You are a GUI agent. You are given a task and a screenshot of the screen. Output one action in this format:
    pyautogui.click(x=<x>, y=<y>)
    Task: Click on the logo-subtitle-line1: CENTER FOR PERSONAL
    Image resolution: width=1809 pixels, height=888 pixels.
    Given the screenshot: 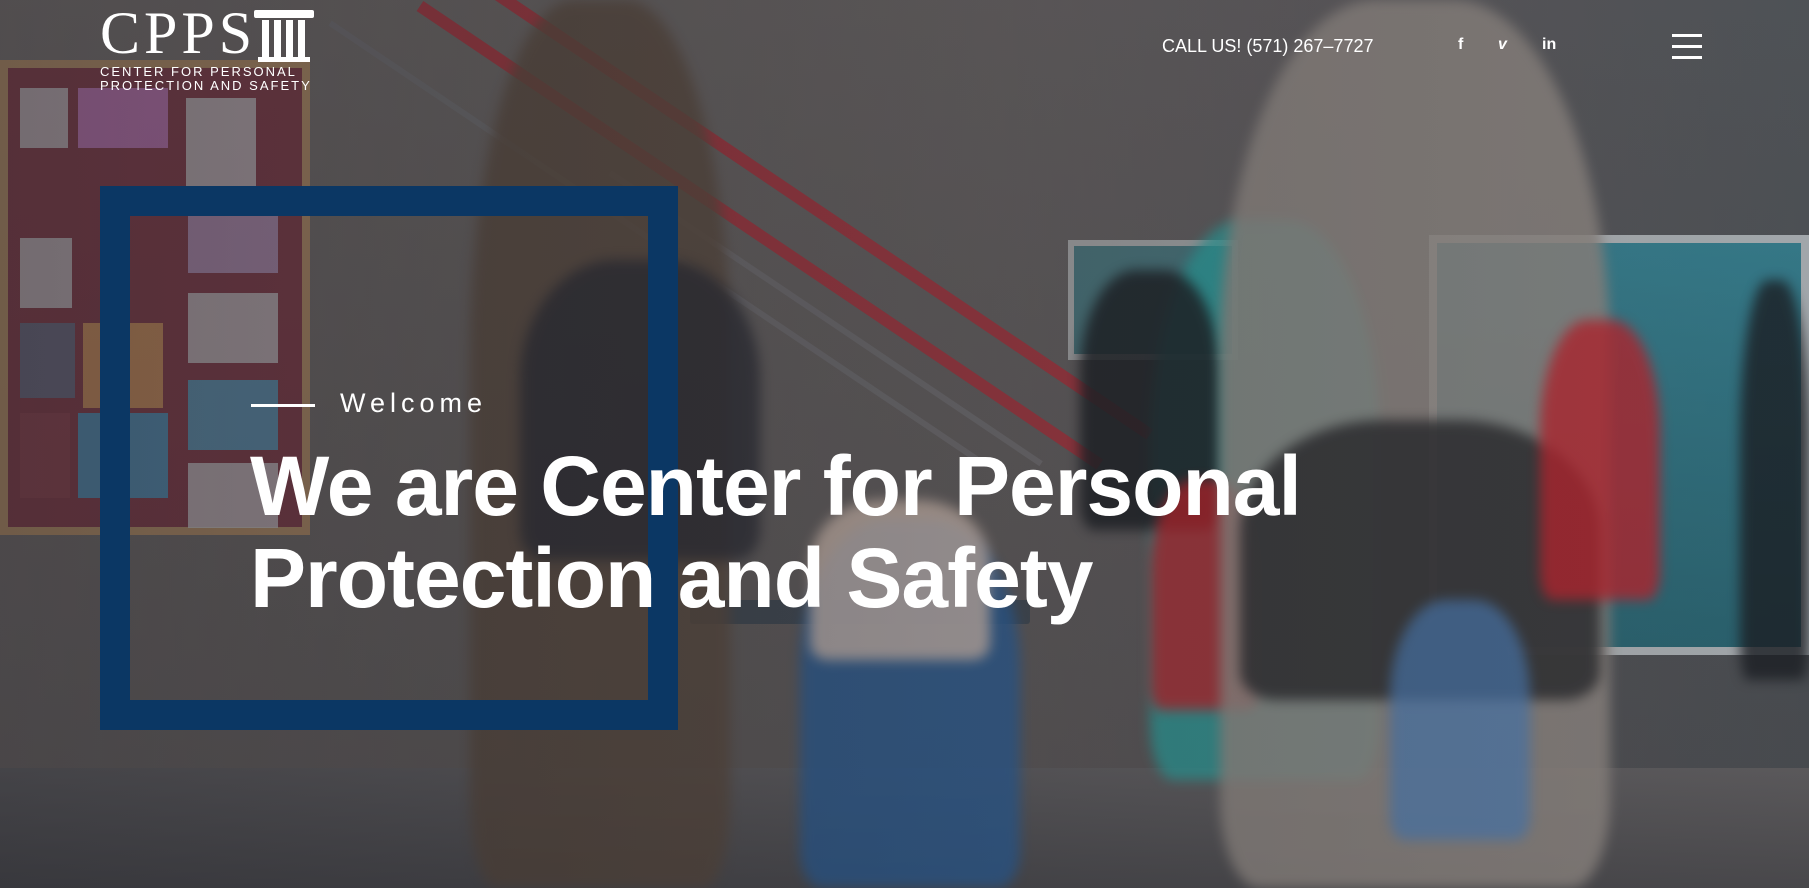 What is the action you would take?
    pyautogui.click(x=198, y=71)
    